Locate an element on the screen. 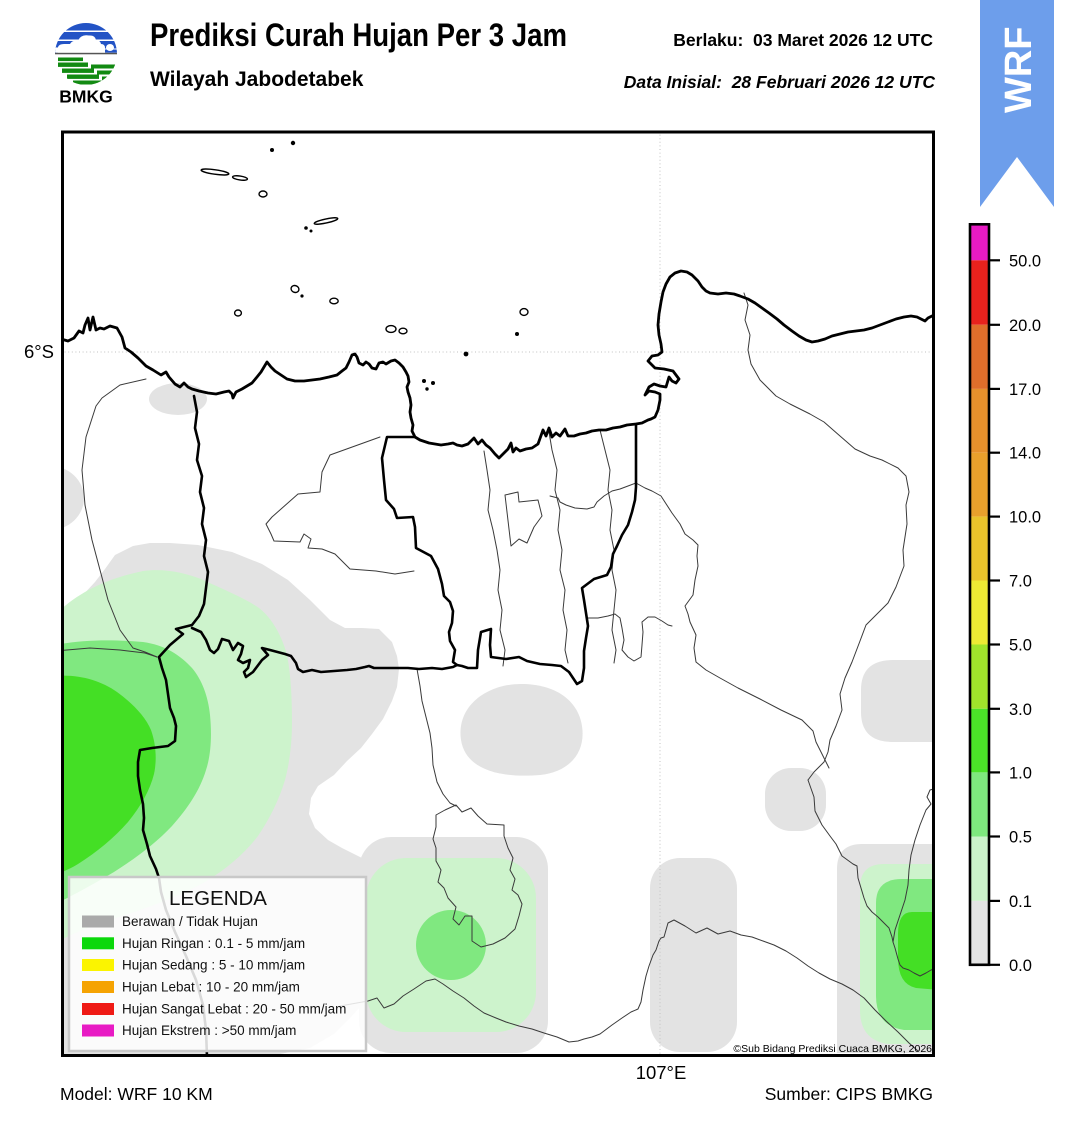 The width and height of the screenshot is (1072, 1128). svg-text: 0.0 is located at coordinates (1020, 966).